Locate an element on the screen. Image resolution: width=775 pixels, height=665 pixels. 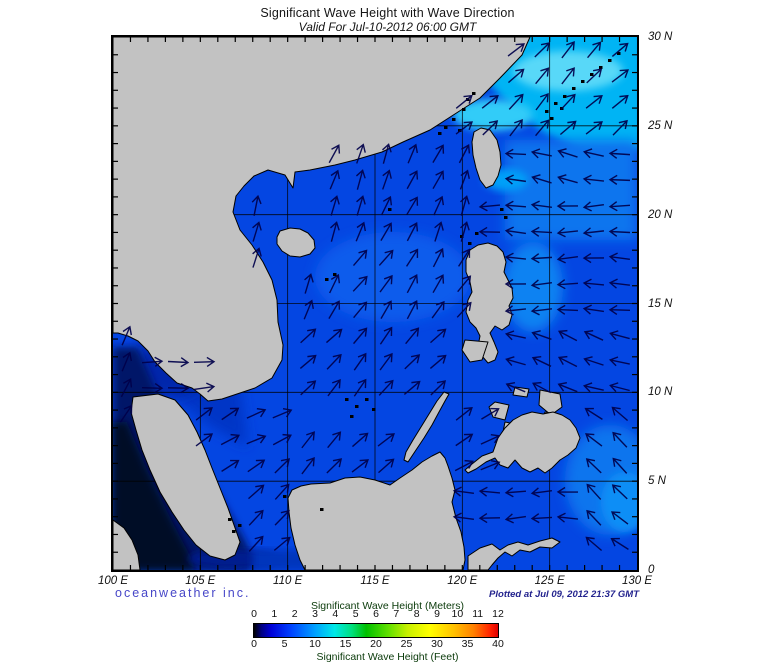
land-sulawesi is located at coordinates (514, 553).